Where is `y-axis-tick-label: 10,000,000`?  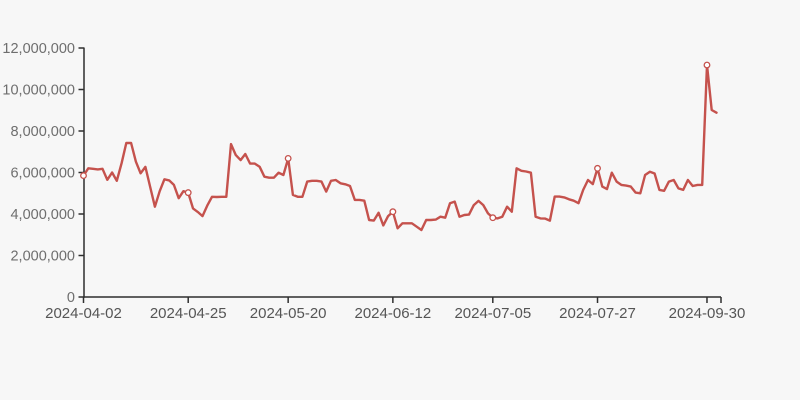
y-axis-tick-label: 10,000,000 is located at coordinates (38, 91).